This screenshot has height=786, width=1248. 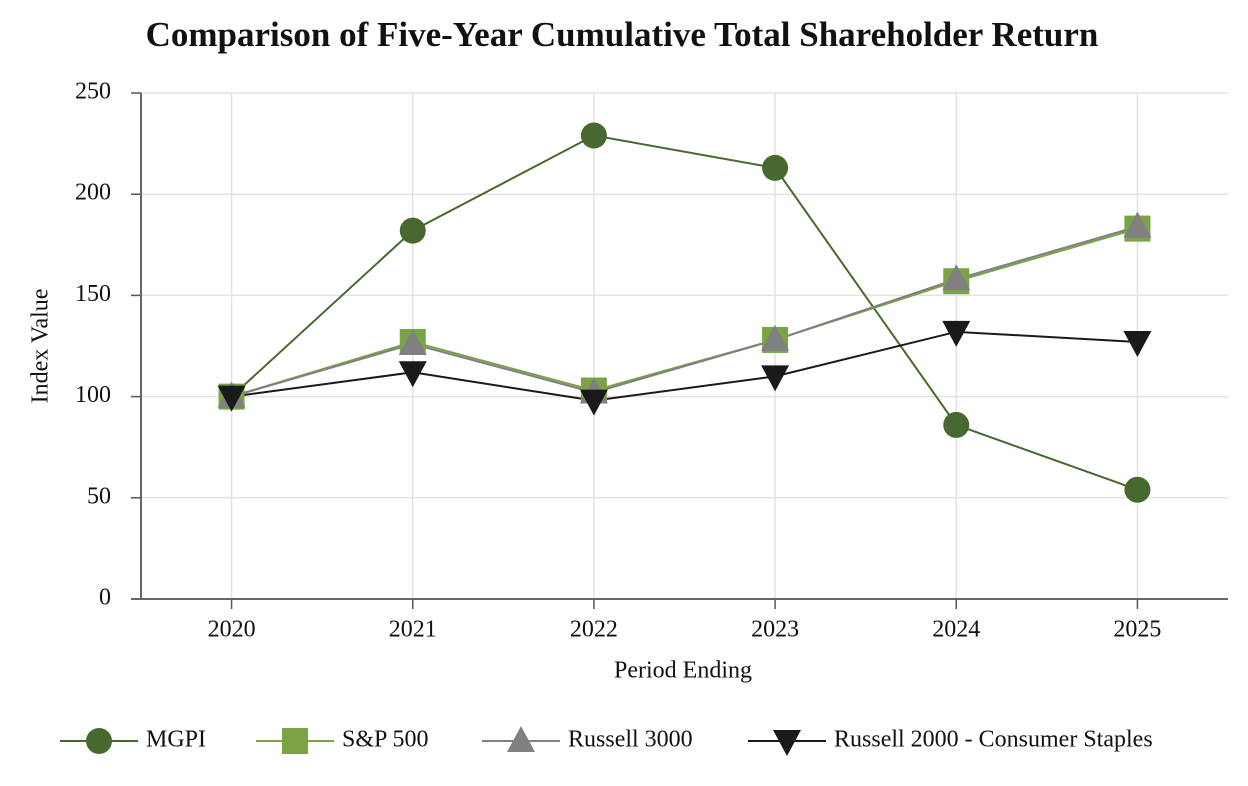 I want to click on x-tick-label: 2023, so click(x=775, y=630).